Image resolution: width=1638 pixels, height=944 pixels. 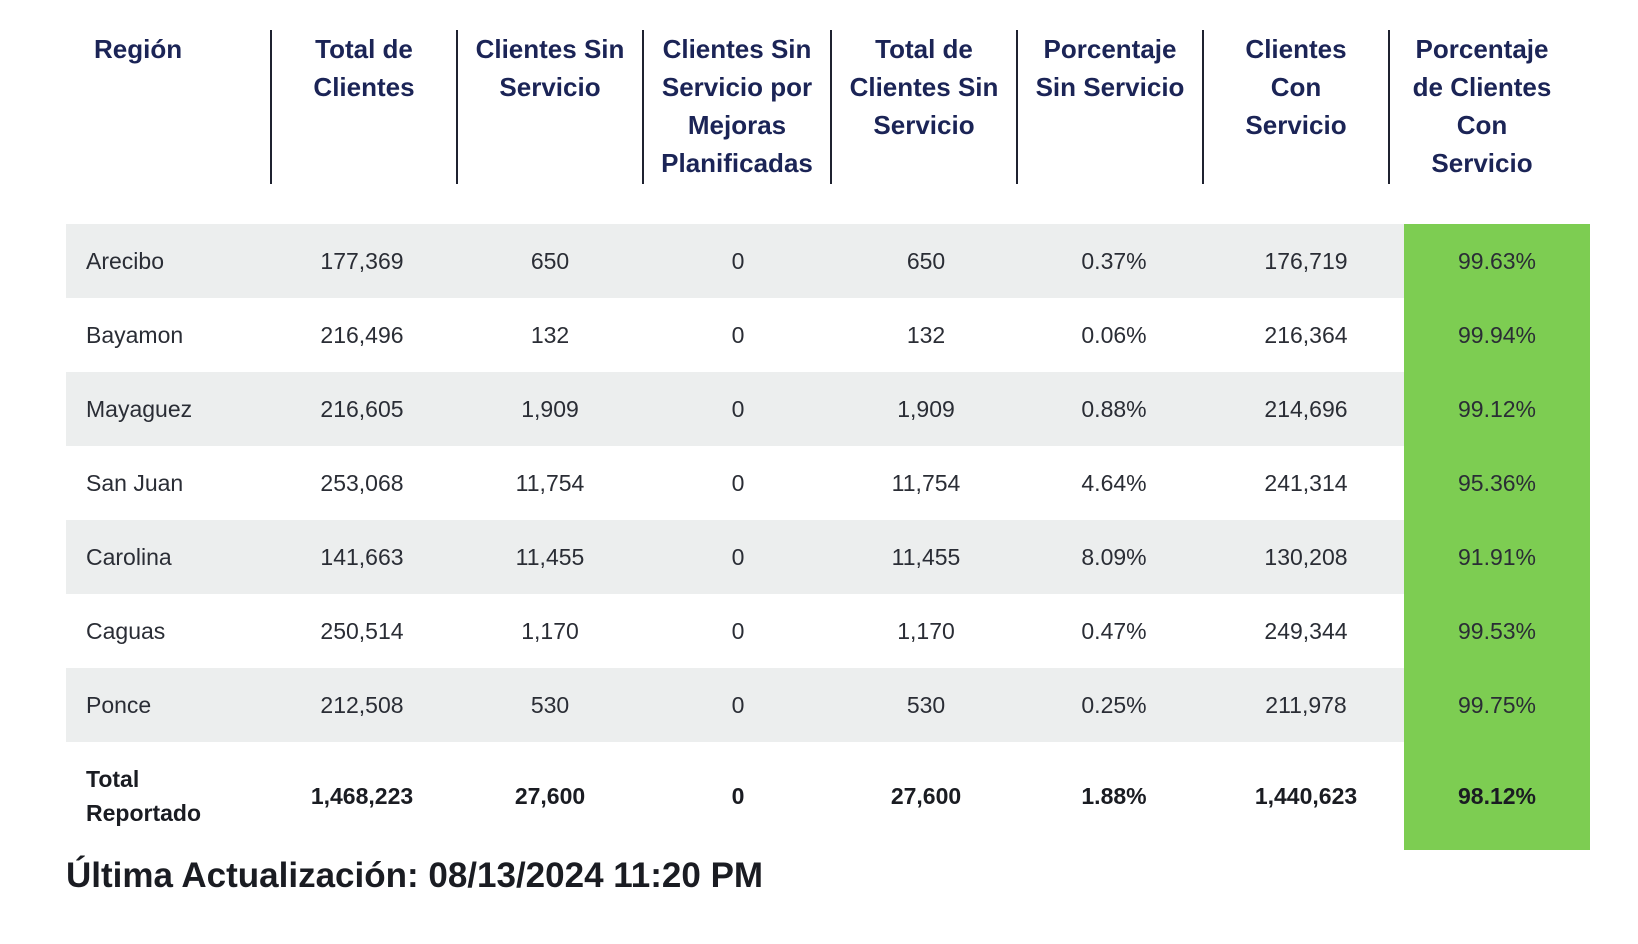 I want to click on cell-total-label: Total Reportado, so click(x=143, y=796).